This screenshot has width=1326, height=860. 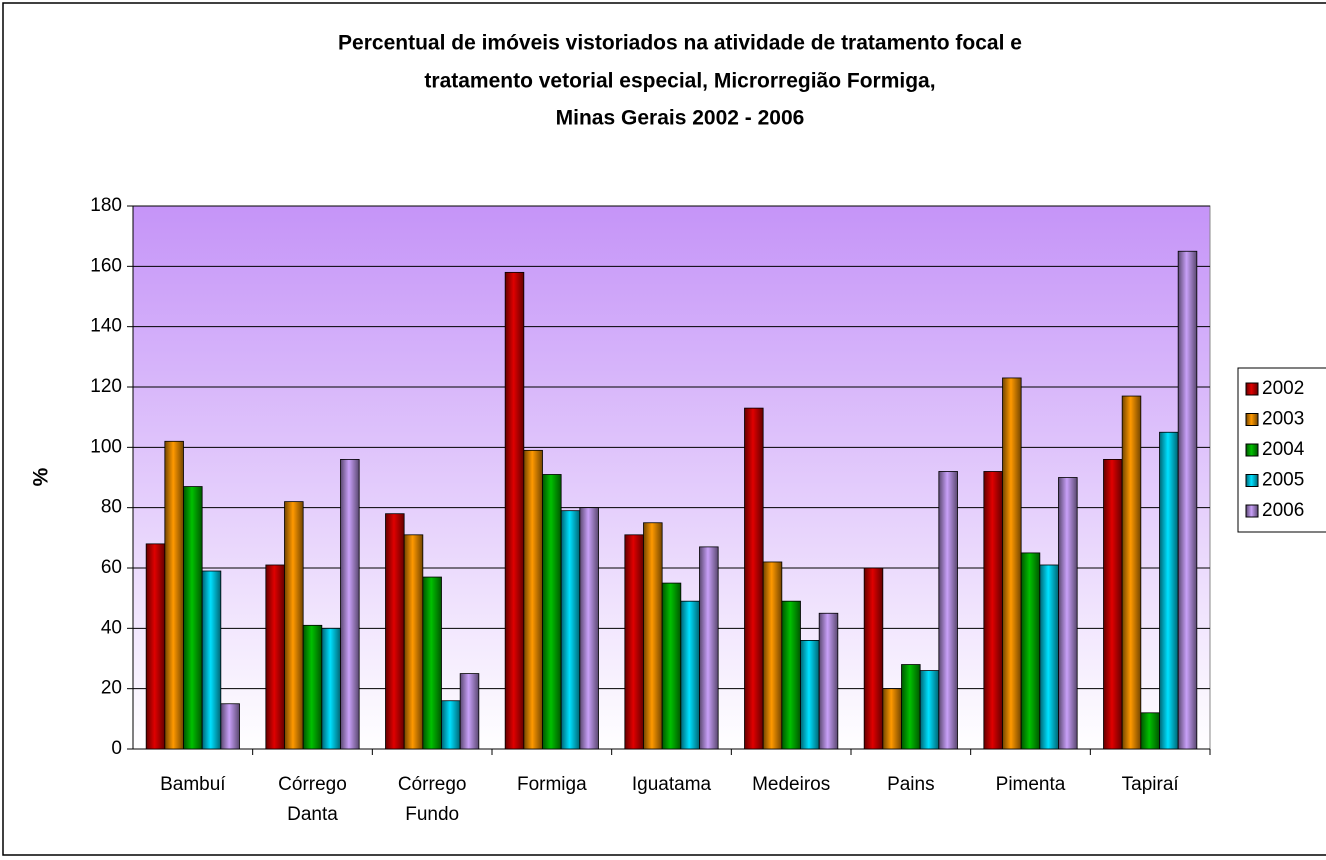 I want to click on y-tick-label: 160, so click(x=106, y=265).